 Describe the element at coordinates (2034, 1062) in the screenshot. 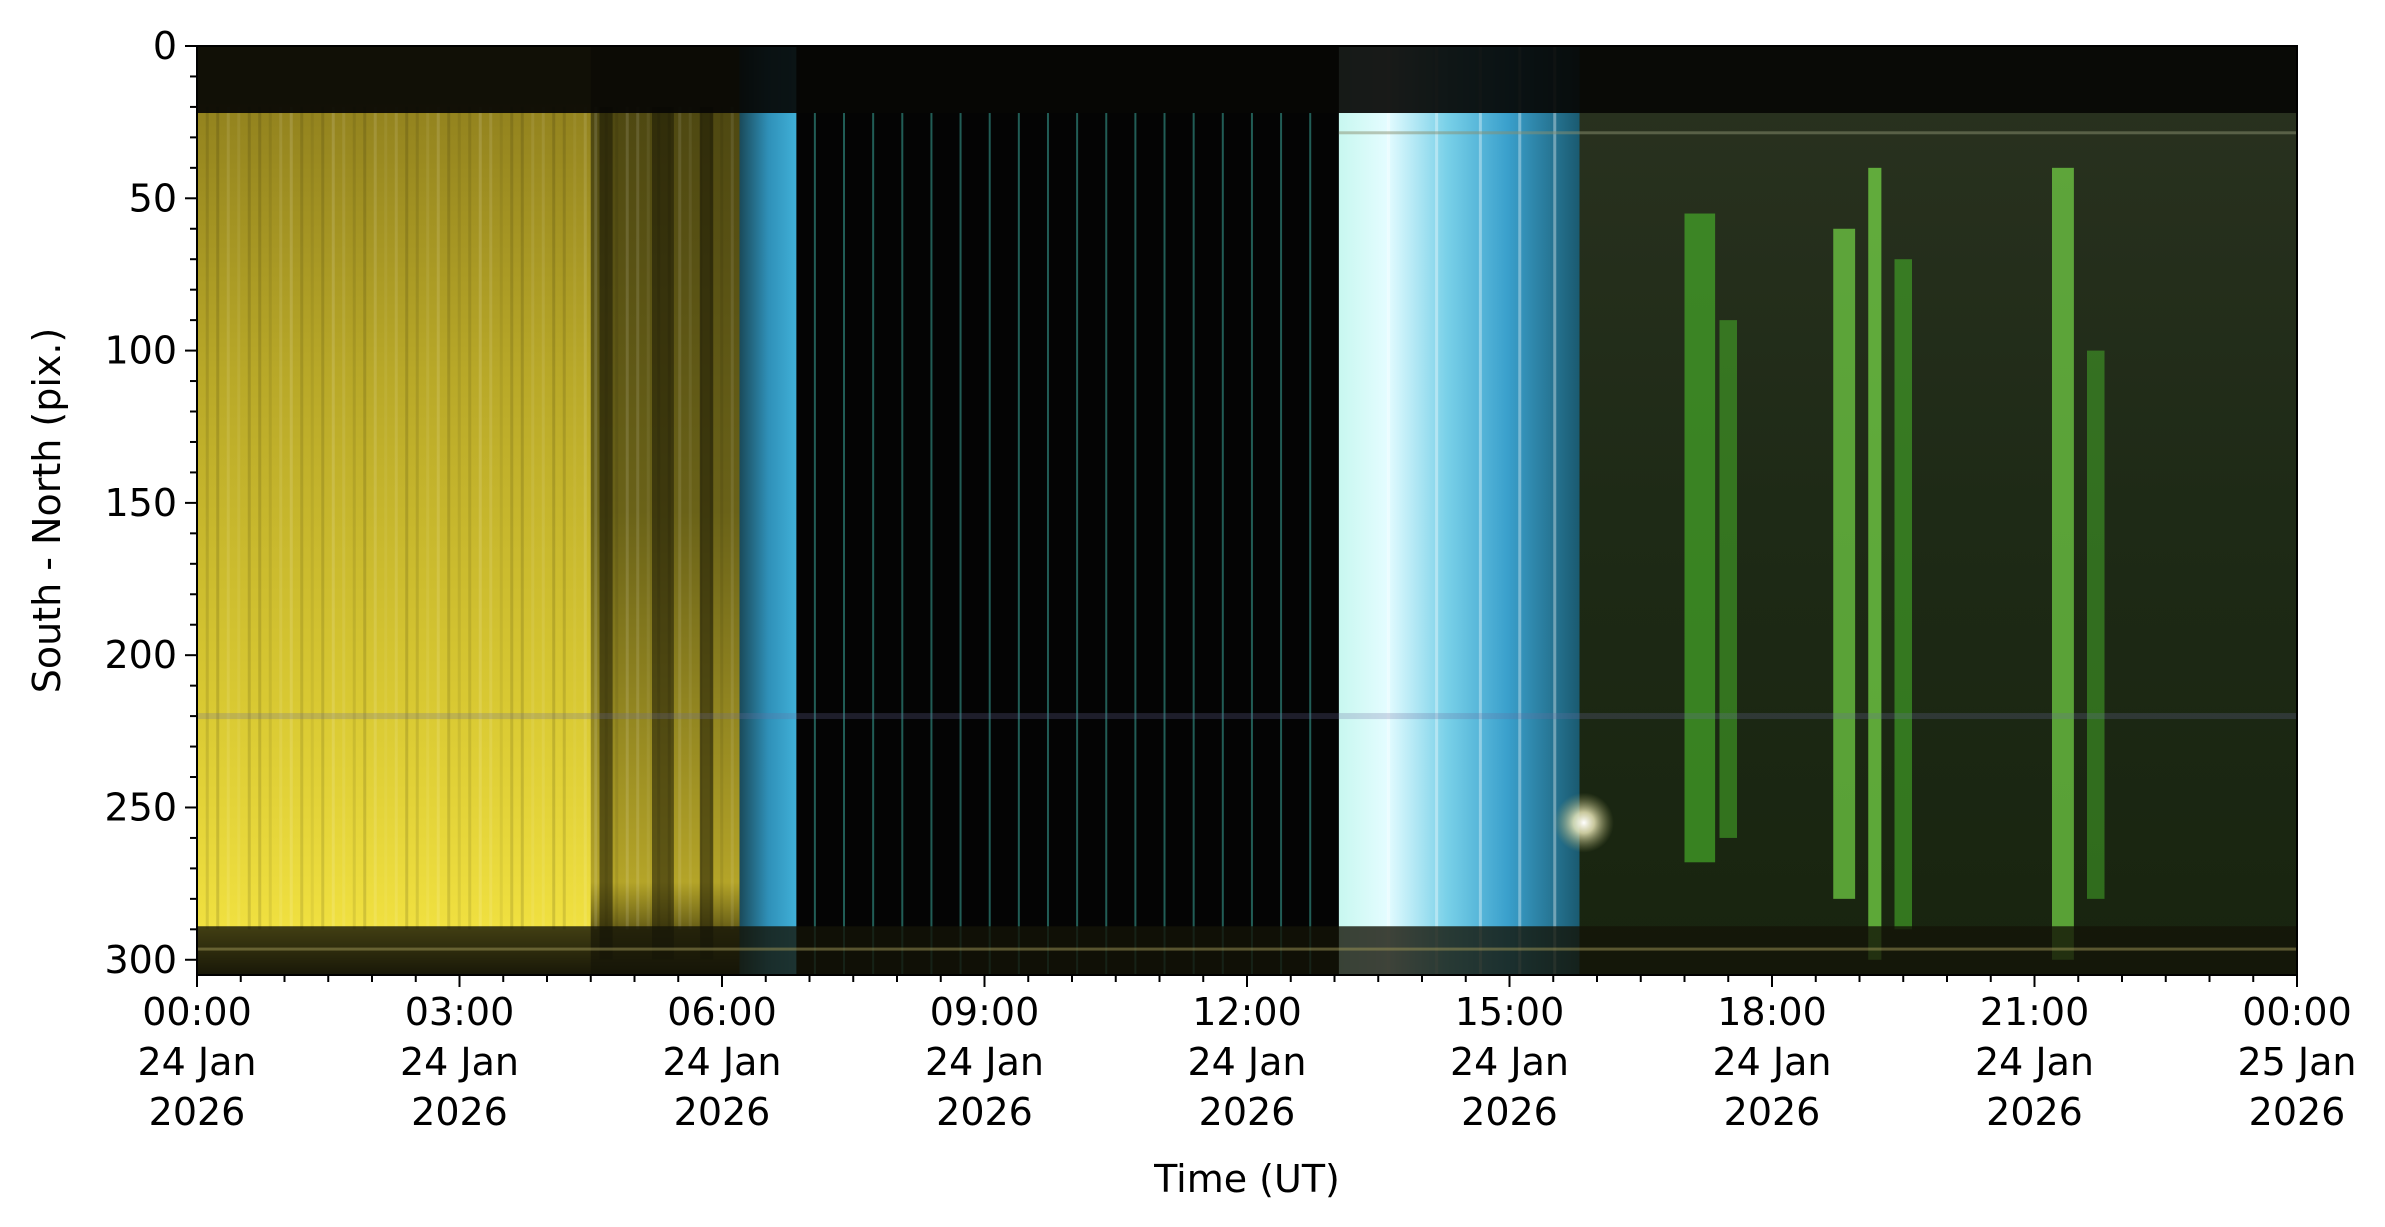

I see `x-tick-label: 21:00 24 Jan 2026` at that location.